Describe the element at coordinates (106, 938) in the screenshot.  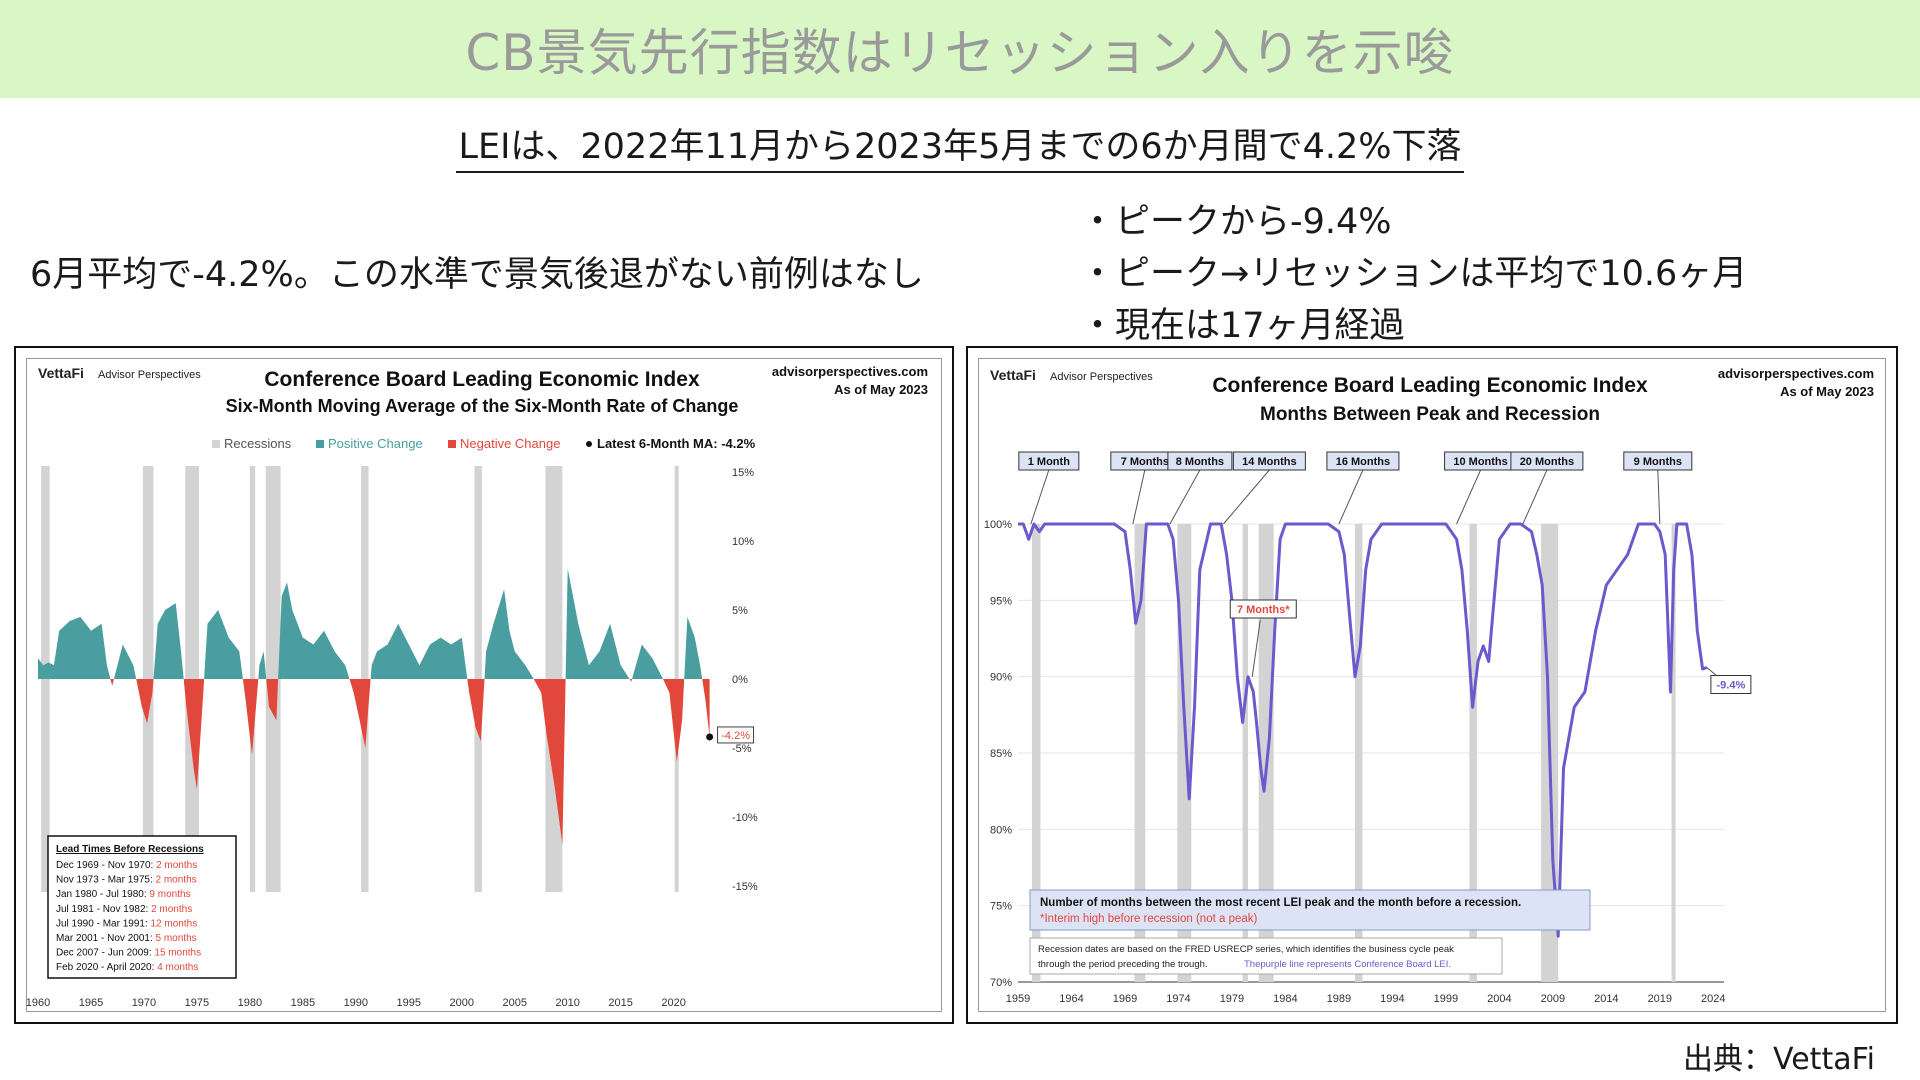
I see `lead-period: Mar 2001 - Nov 2001:` at that location.